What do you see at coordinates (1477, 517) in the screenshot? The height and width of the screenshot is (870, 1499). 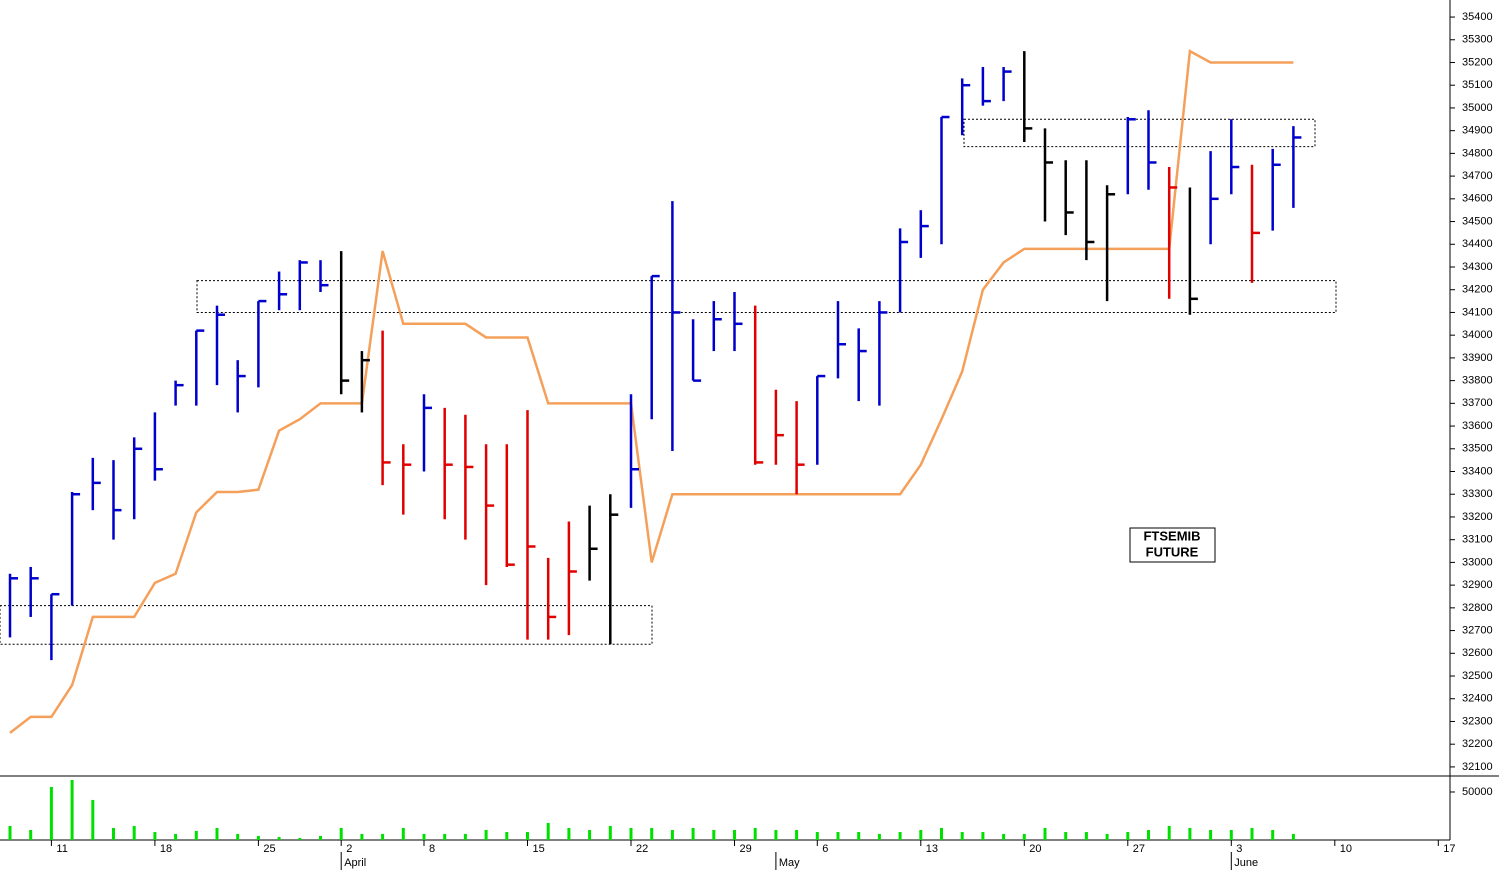 I see `y-tick-label: 33200` at bounding box center [1477, 517].